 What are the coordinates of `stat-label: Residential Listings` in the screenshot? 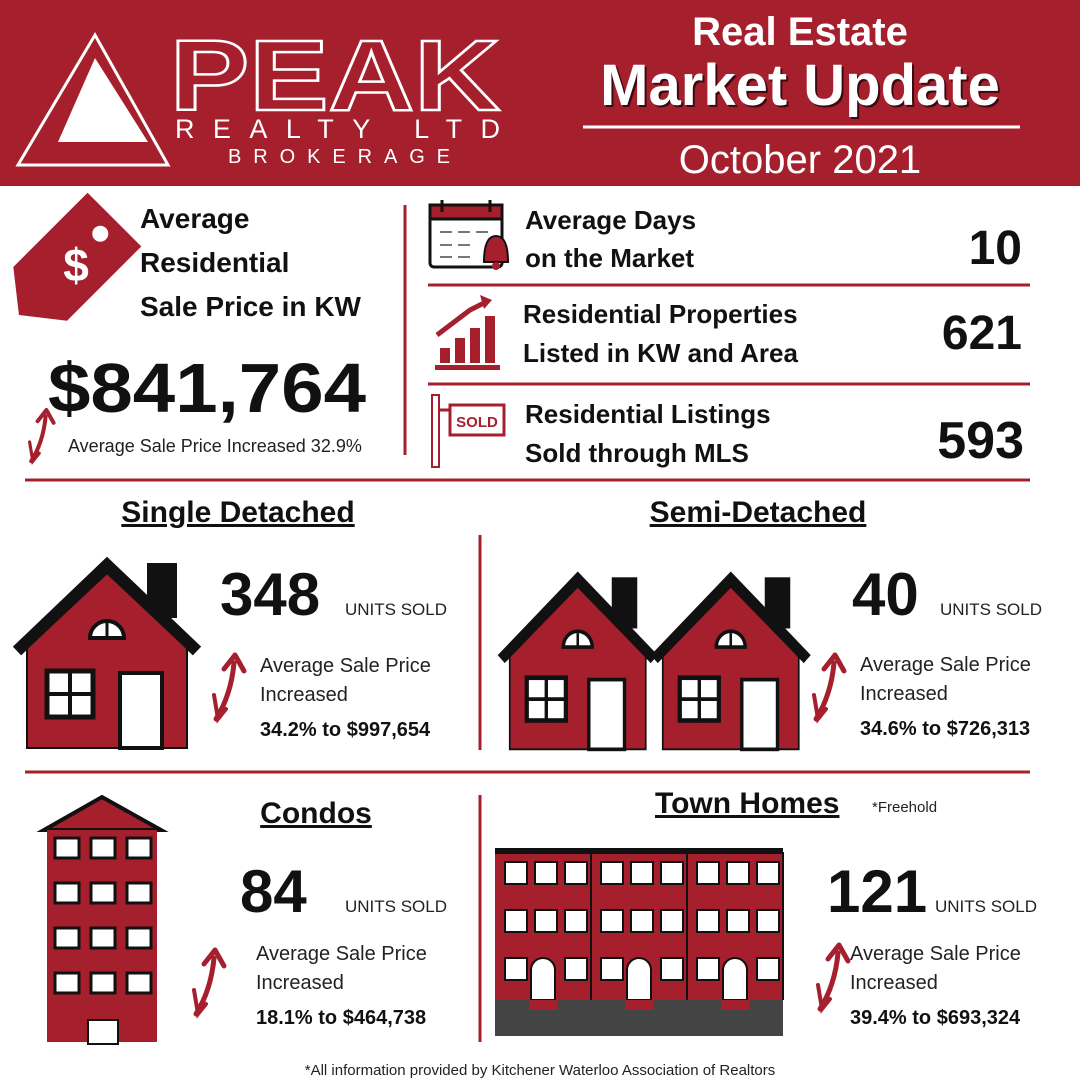 It's located at (648, 414).